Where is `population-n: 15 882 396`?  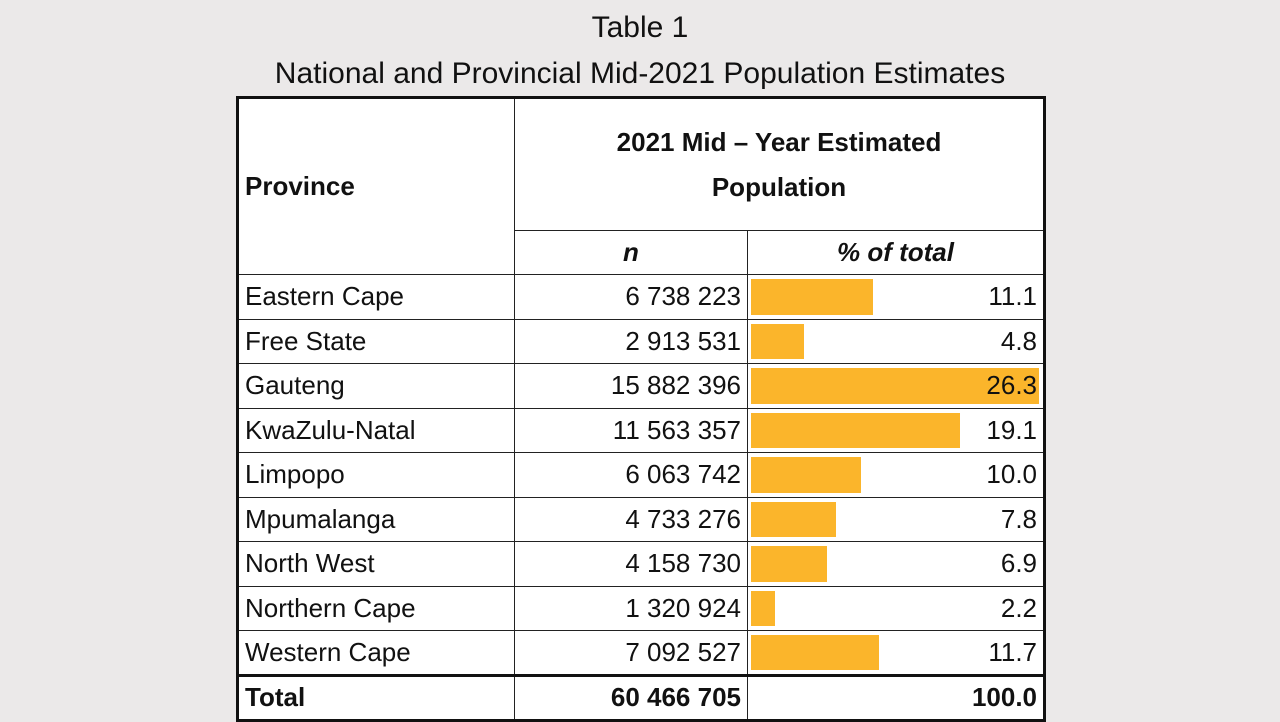
population-n: 15 882 396 is located at coordinates (631, 386).